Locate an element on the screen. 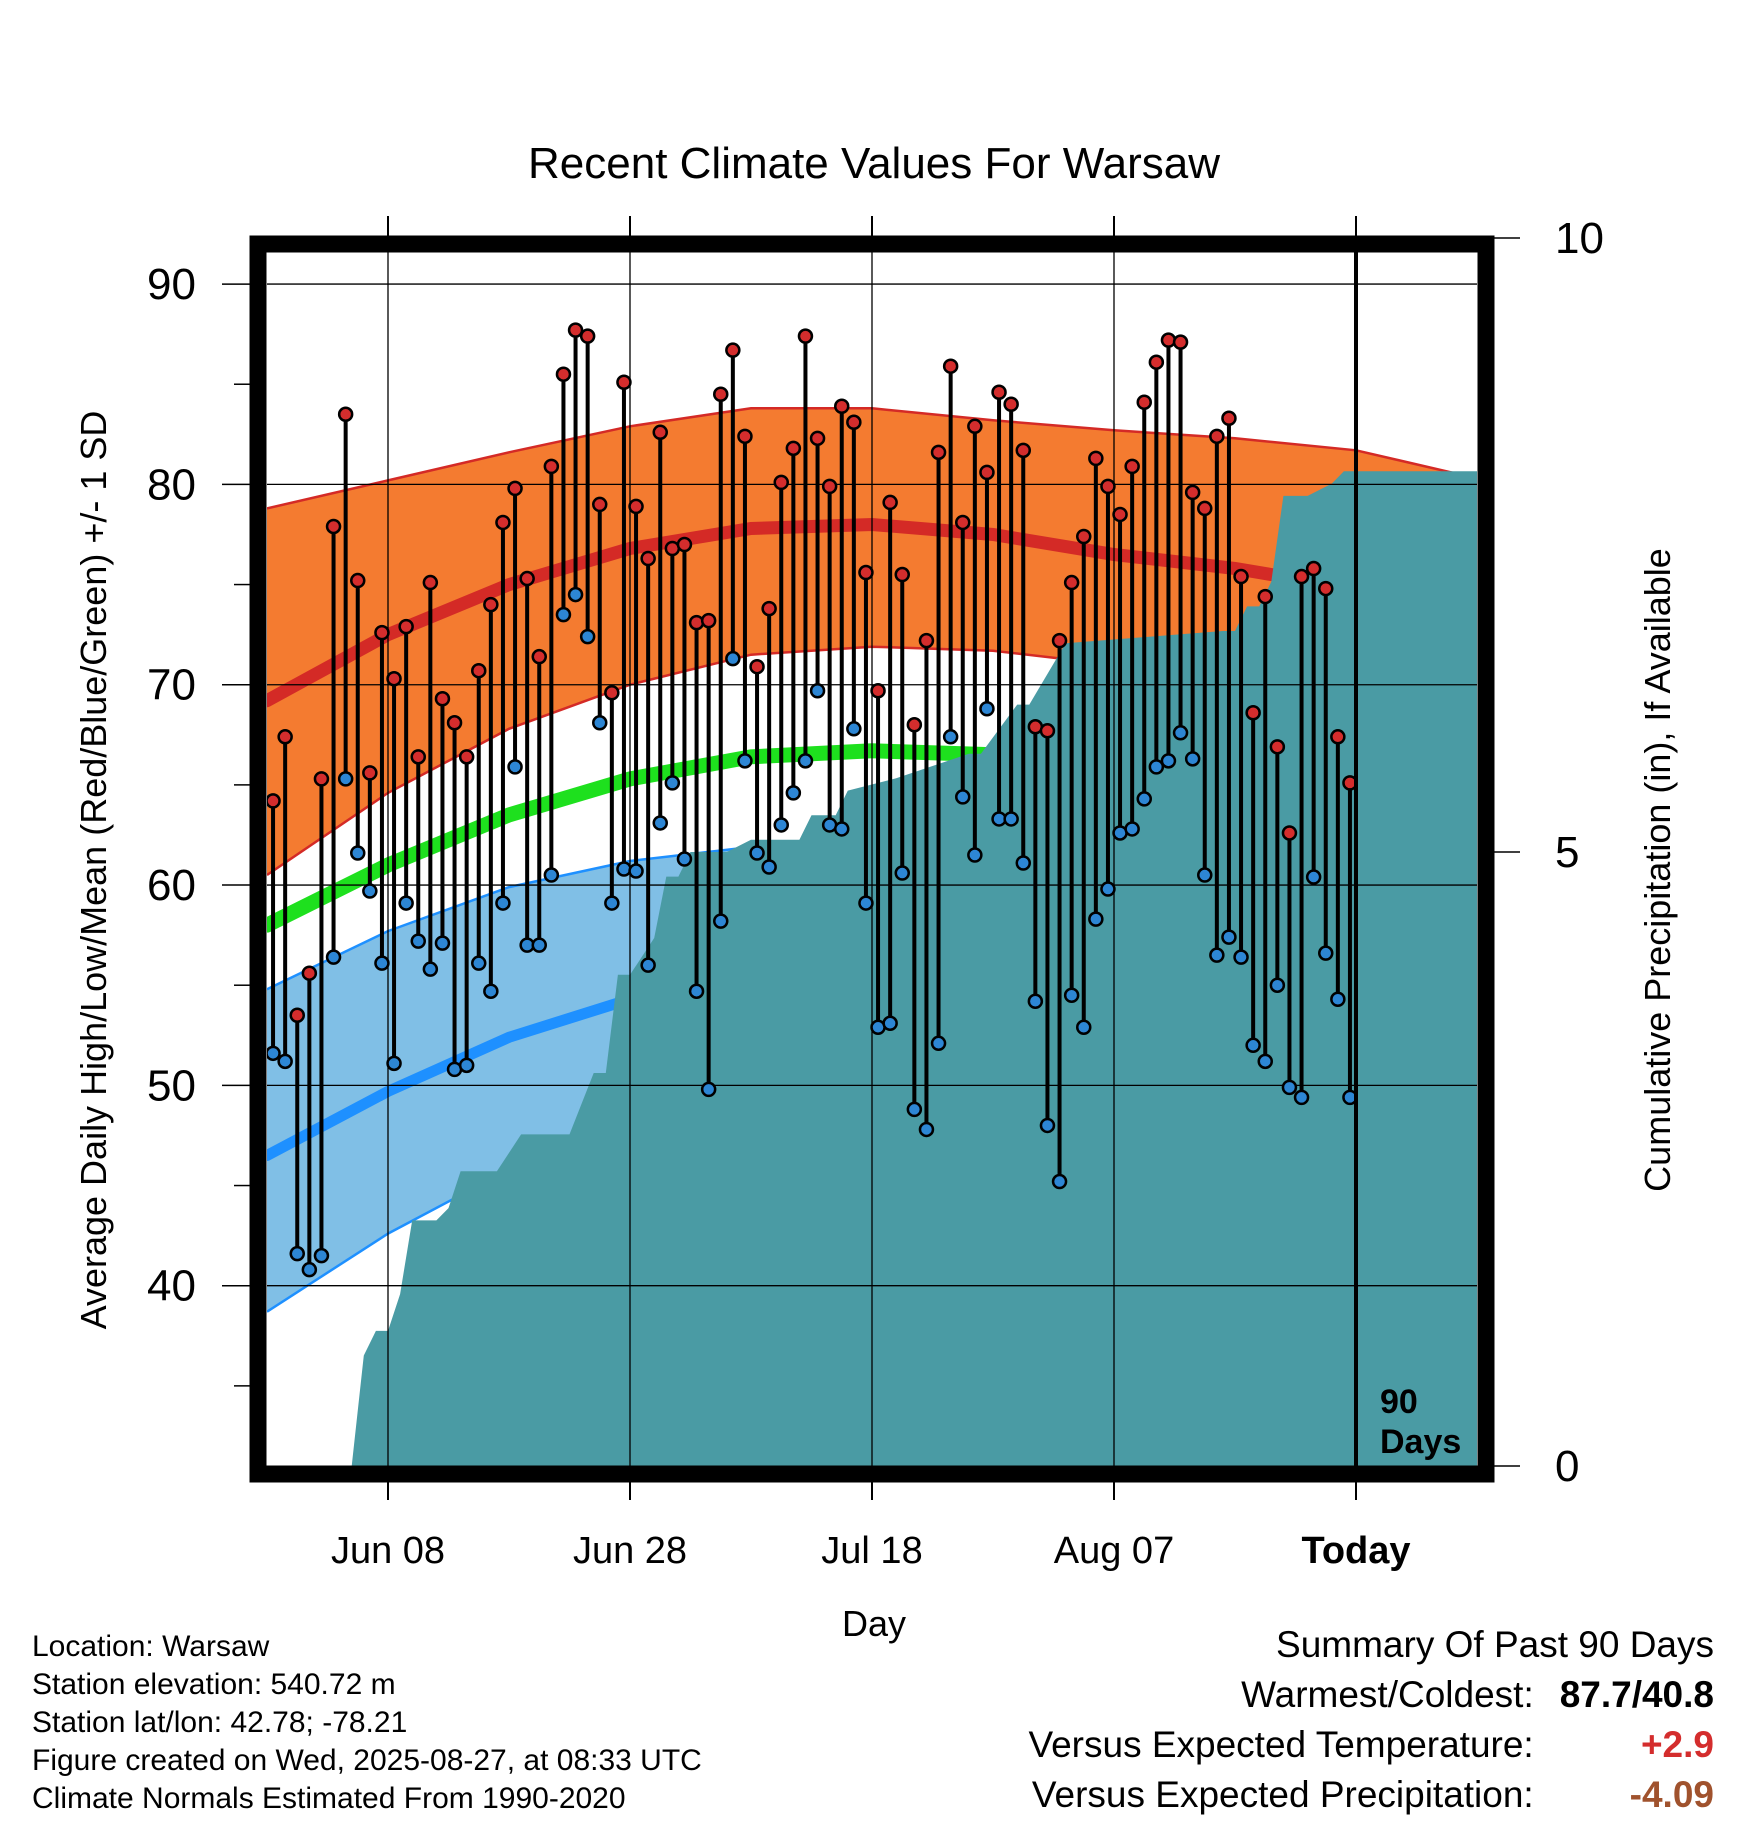  precip-label: Versus Expected Precipitation: is located at coordinates (1282, 1794).